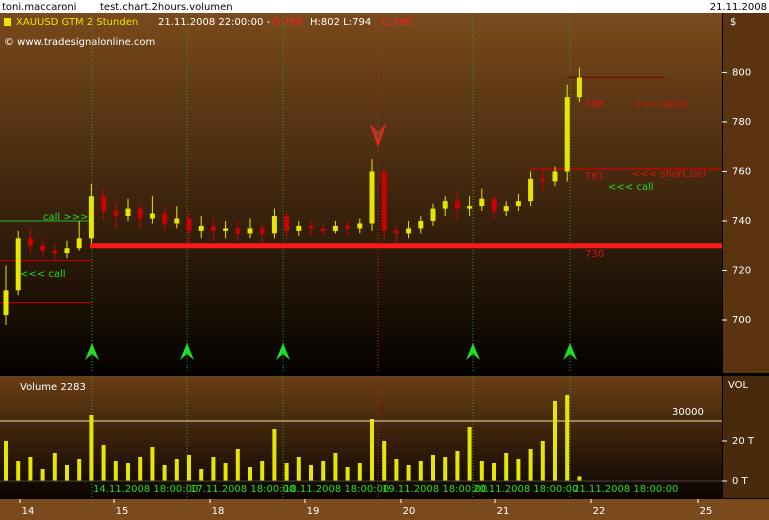 This screenshot has width=769, height=520. Describe the element at coordinates (313, 511) in the screenshot. I see `x-tick-label: 19` at that location.